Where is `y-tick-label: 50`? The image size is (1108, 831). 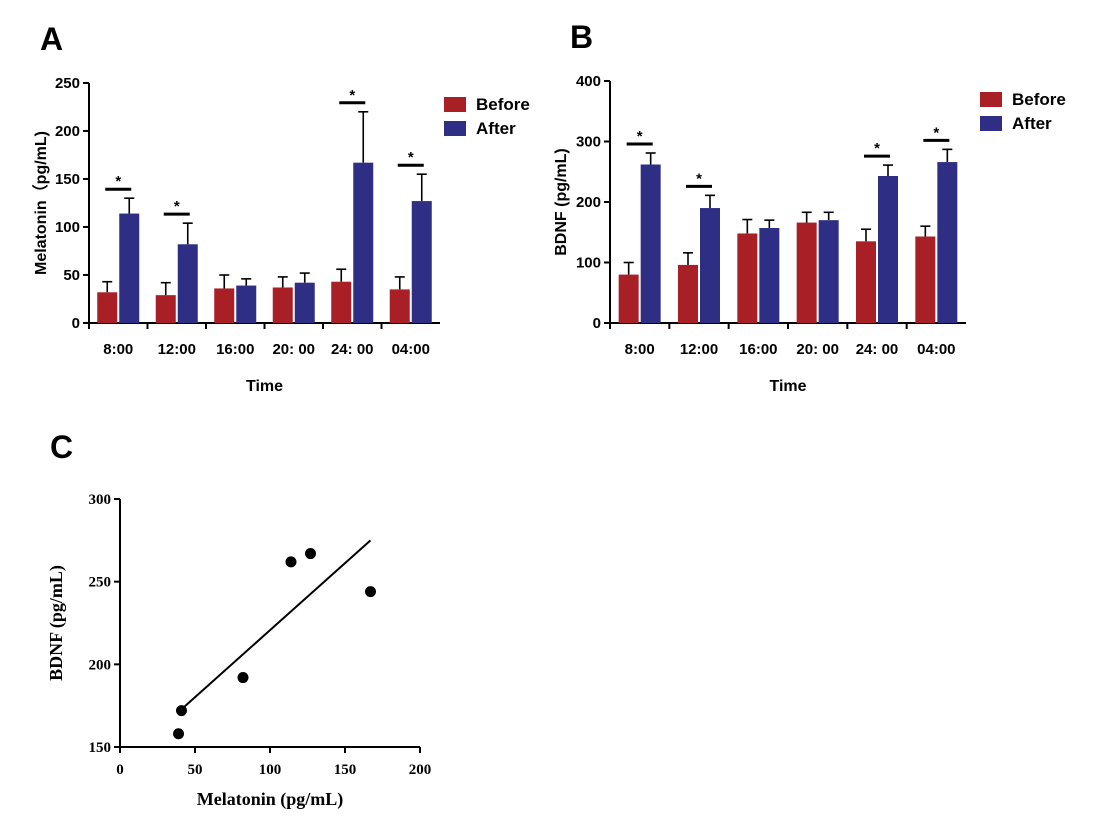
y-tick-label: 50 is located at coordinates (71, 275).